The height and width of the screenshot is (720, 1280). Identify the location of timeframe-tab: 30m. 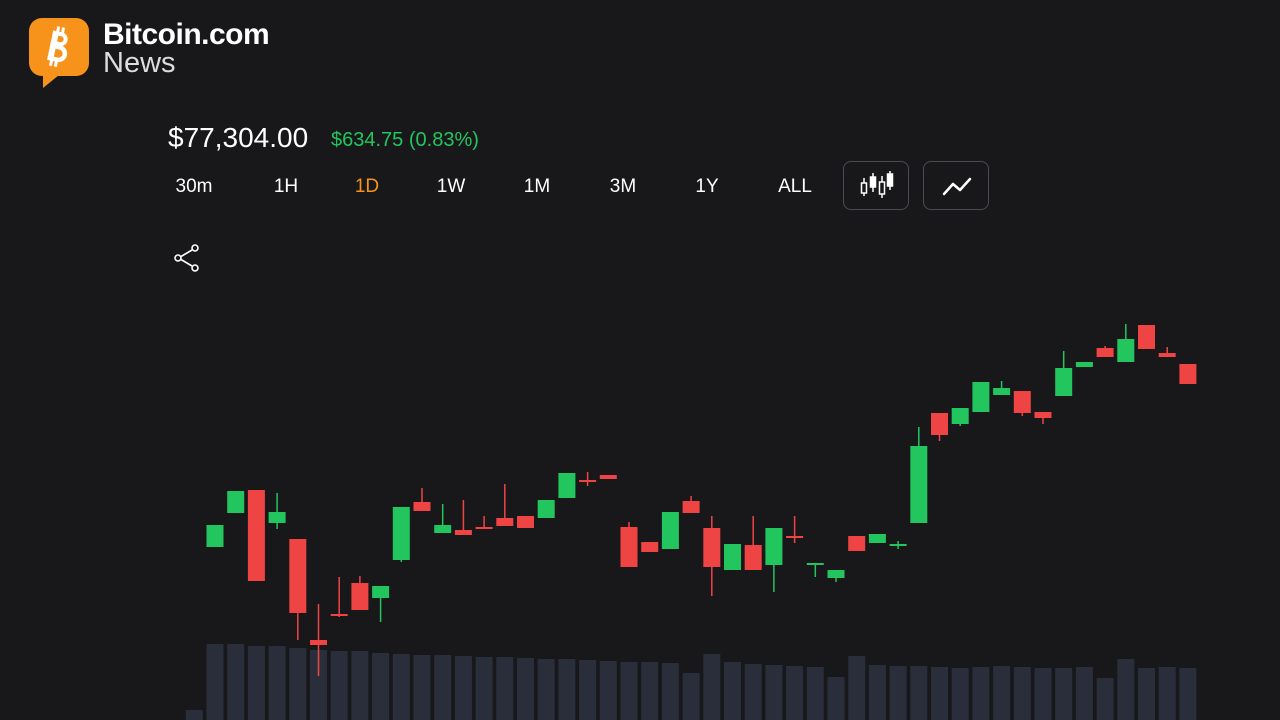
(194, 186).